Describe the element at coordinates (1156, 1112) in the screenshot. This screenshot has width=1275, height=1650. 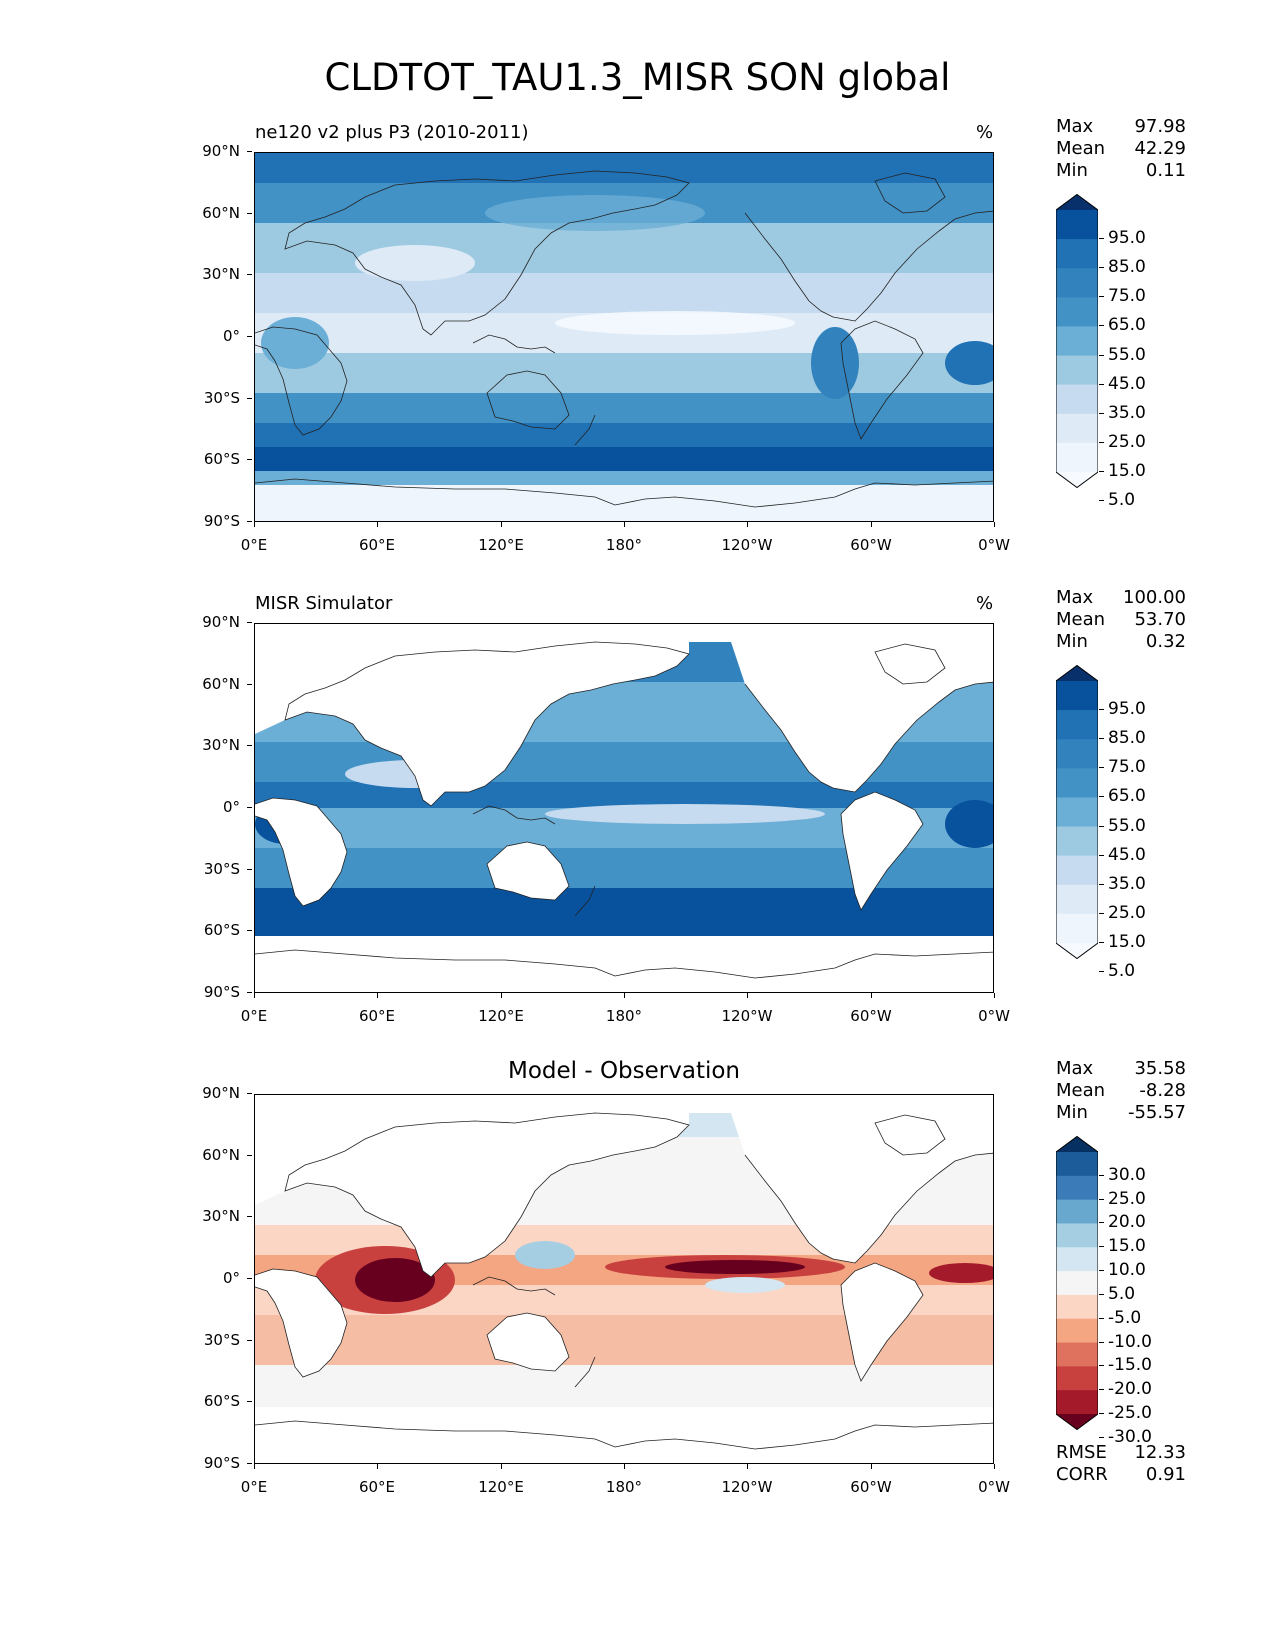
I see `stat-min: -55.57` at that location.